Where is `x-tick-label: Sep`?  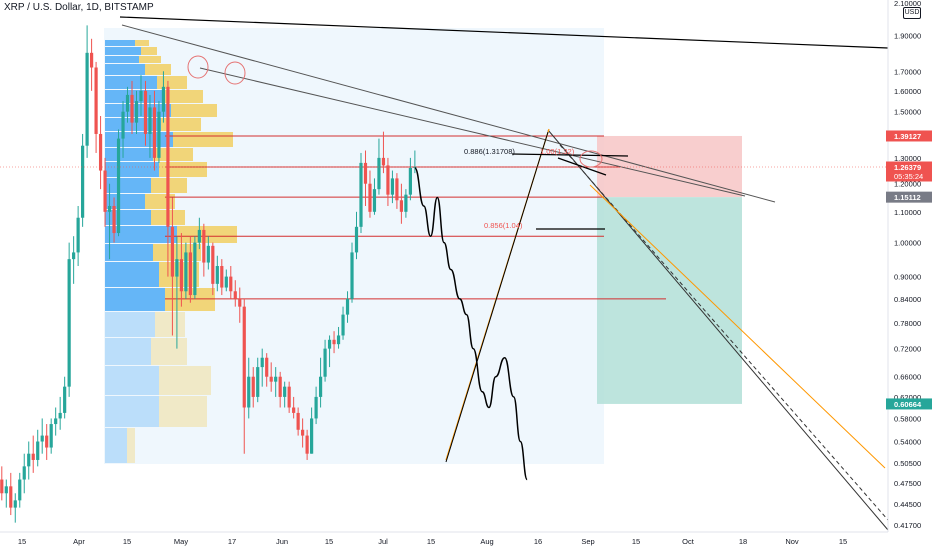 x-tick-label: Sep is located at coordinates (587, 541).